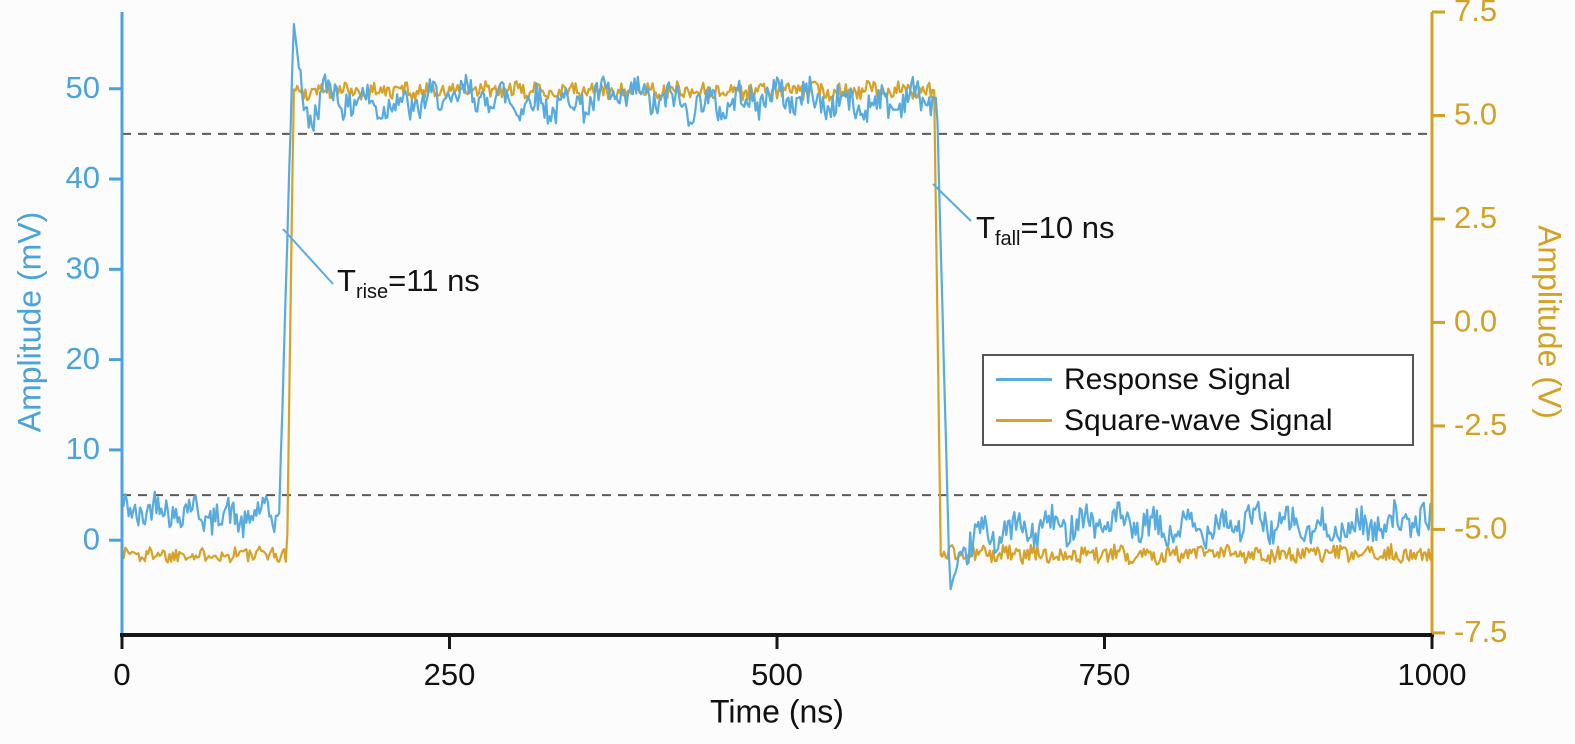 The height and width of the screenshot is (744, 1575). Describe the element at coordinates (985, 227) in the screenshot. I see `tfall-annotation-main: T` at that location.